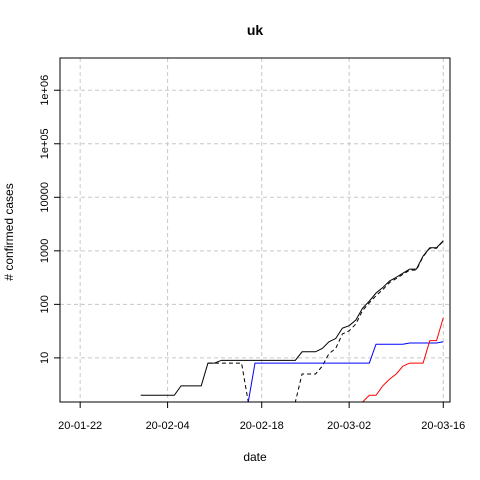 The image size is (480, 480). I want to click on y-axis: 10 100 1000 10000 1e+05 1e+06, so click(49, 219).